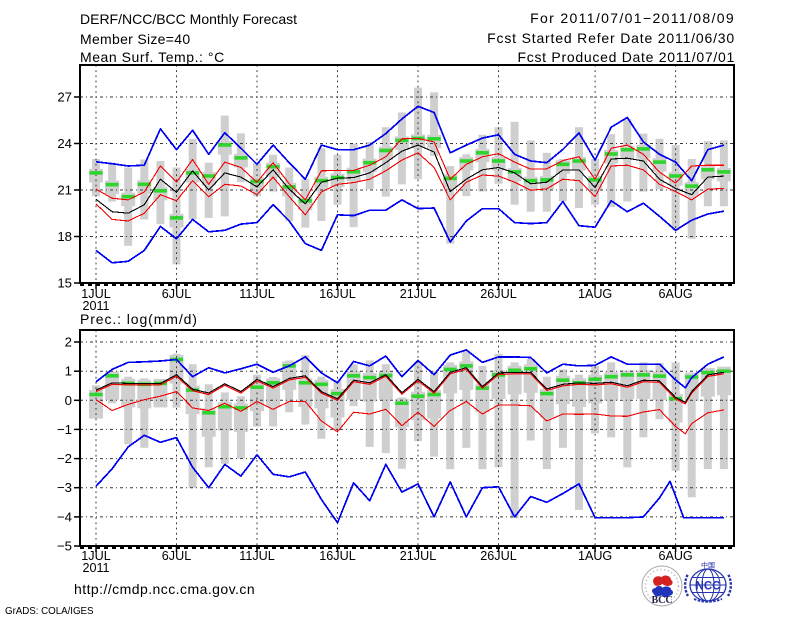  I want to click on svg-text: 1, so click(68, 371).